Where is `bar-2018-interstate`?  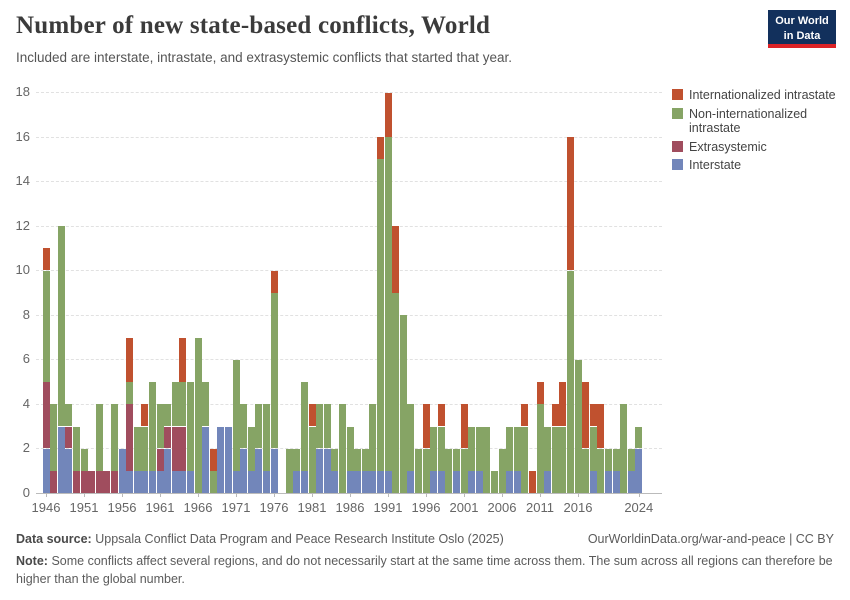 bar-2018-interstate is located at coordinates (593, 482).